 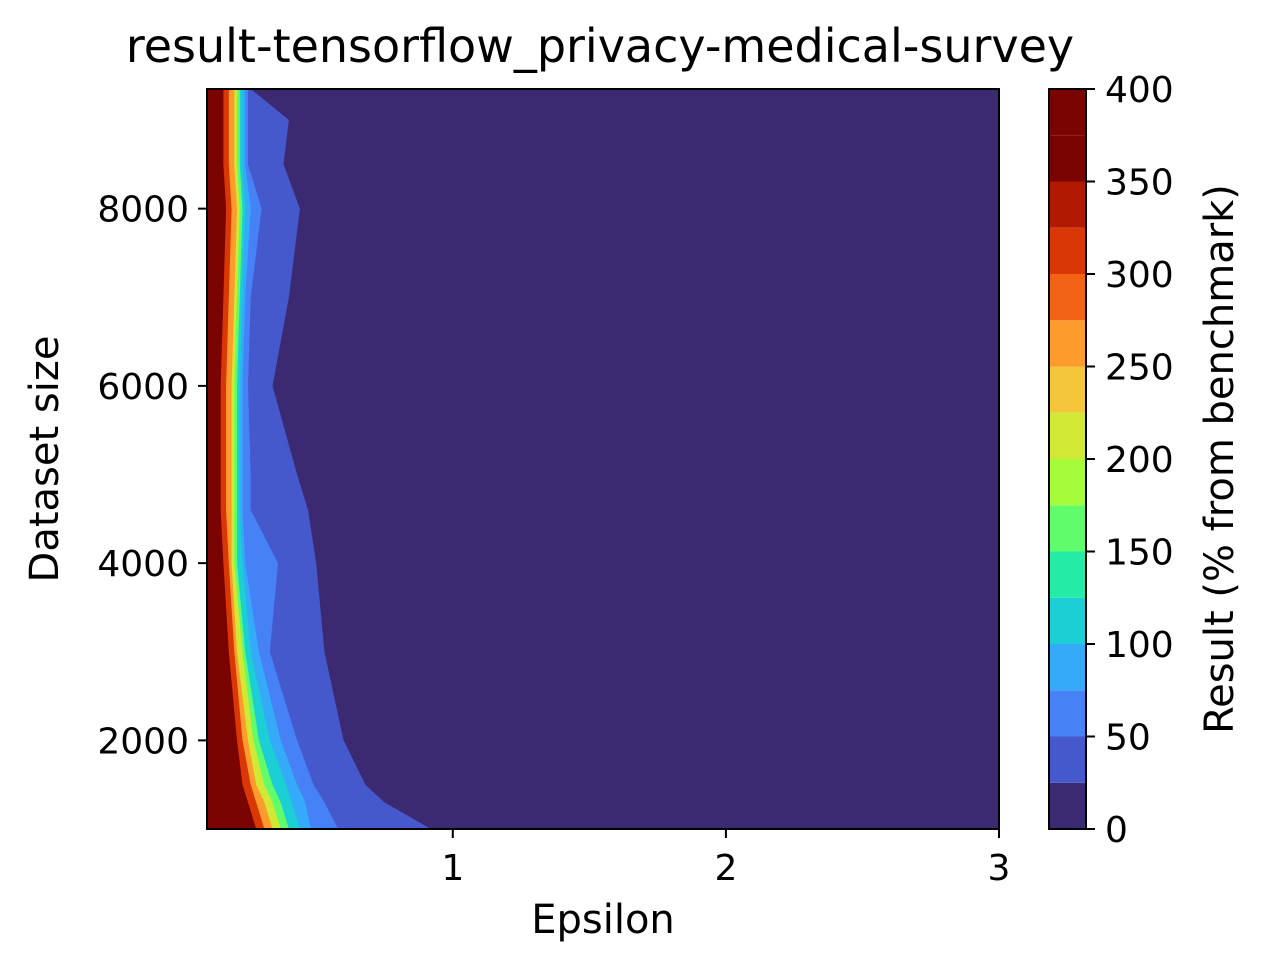 What do you see at coordinates (143, 210) in the screenshot?
I see `y-tick-label: 8000` at bounding box center [143, 210].